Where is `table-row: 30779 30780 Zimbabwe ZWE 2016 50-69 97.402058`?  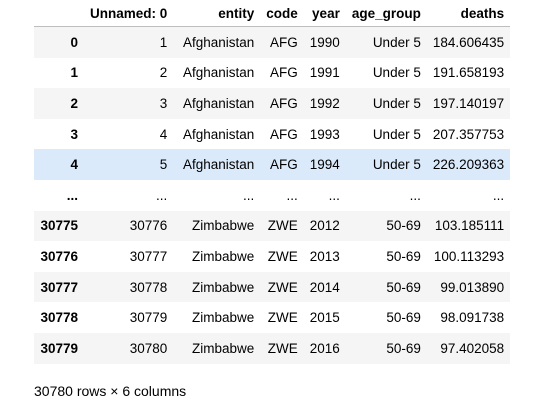
table-row: 30779 30780 Zimbabwe ZWE 2016 50-69 97.402058 is located at coordinates (272, 348).